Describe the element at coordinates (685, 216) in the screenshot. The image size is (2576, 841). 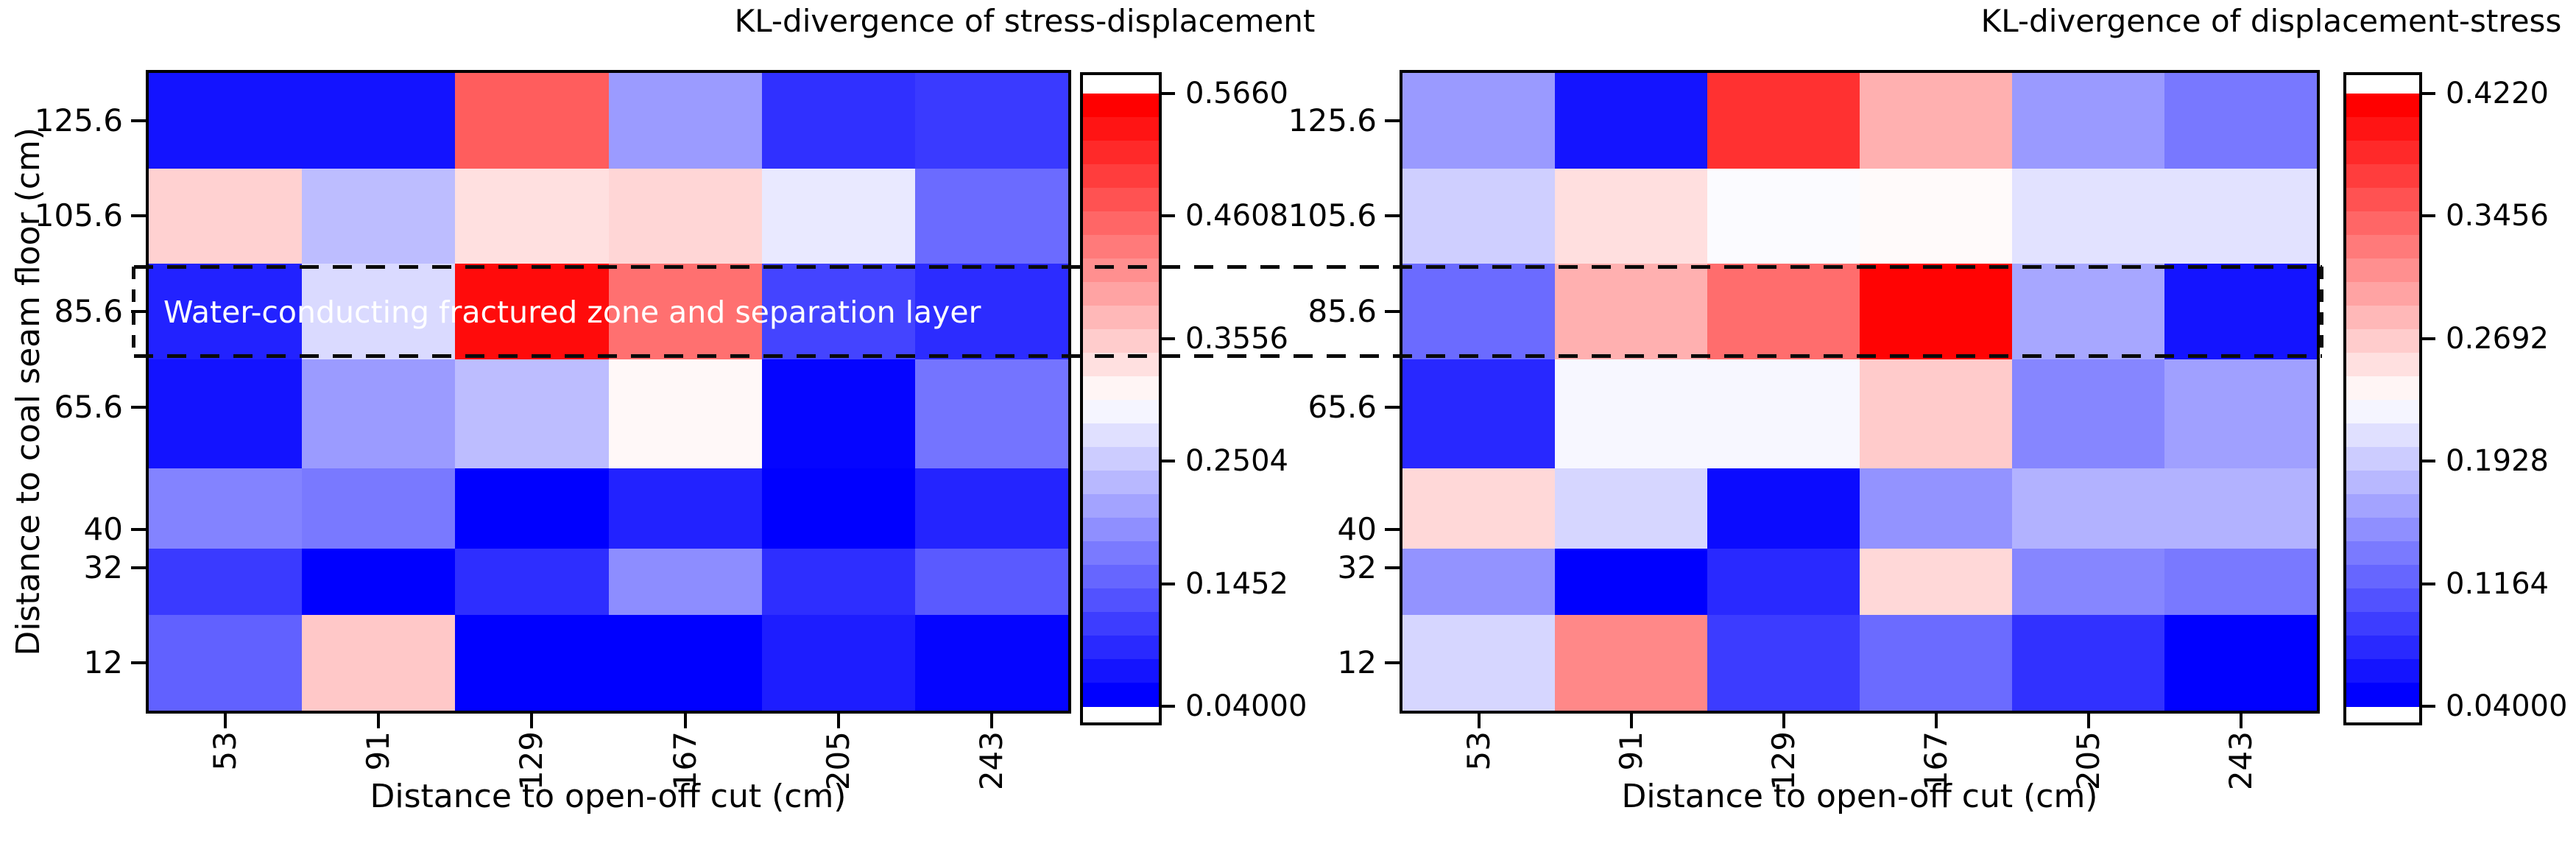
I see `heatmap-0-cell-r1c3` at that location.